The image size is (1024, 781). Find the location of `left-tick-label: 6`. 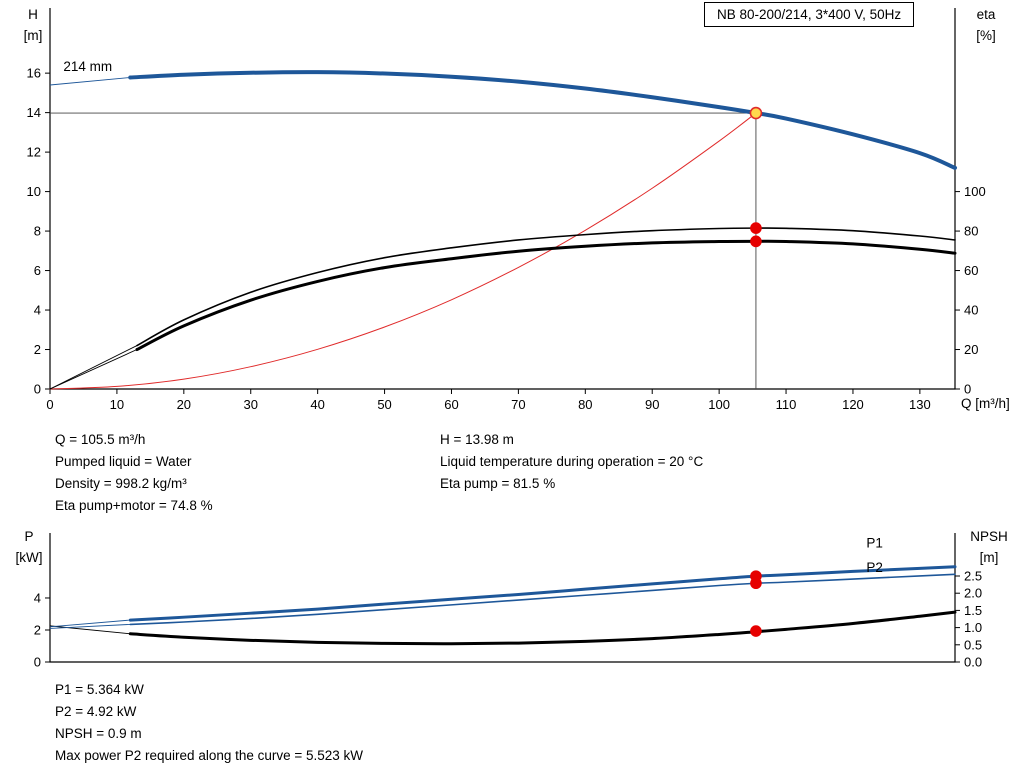

left-tick-label: 6 is located at coordinates (37, 270).